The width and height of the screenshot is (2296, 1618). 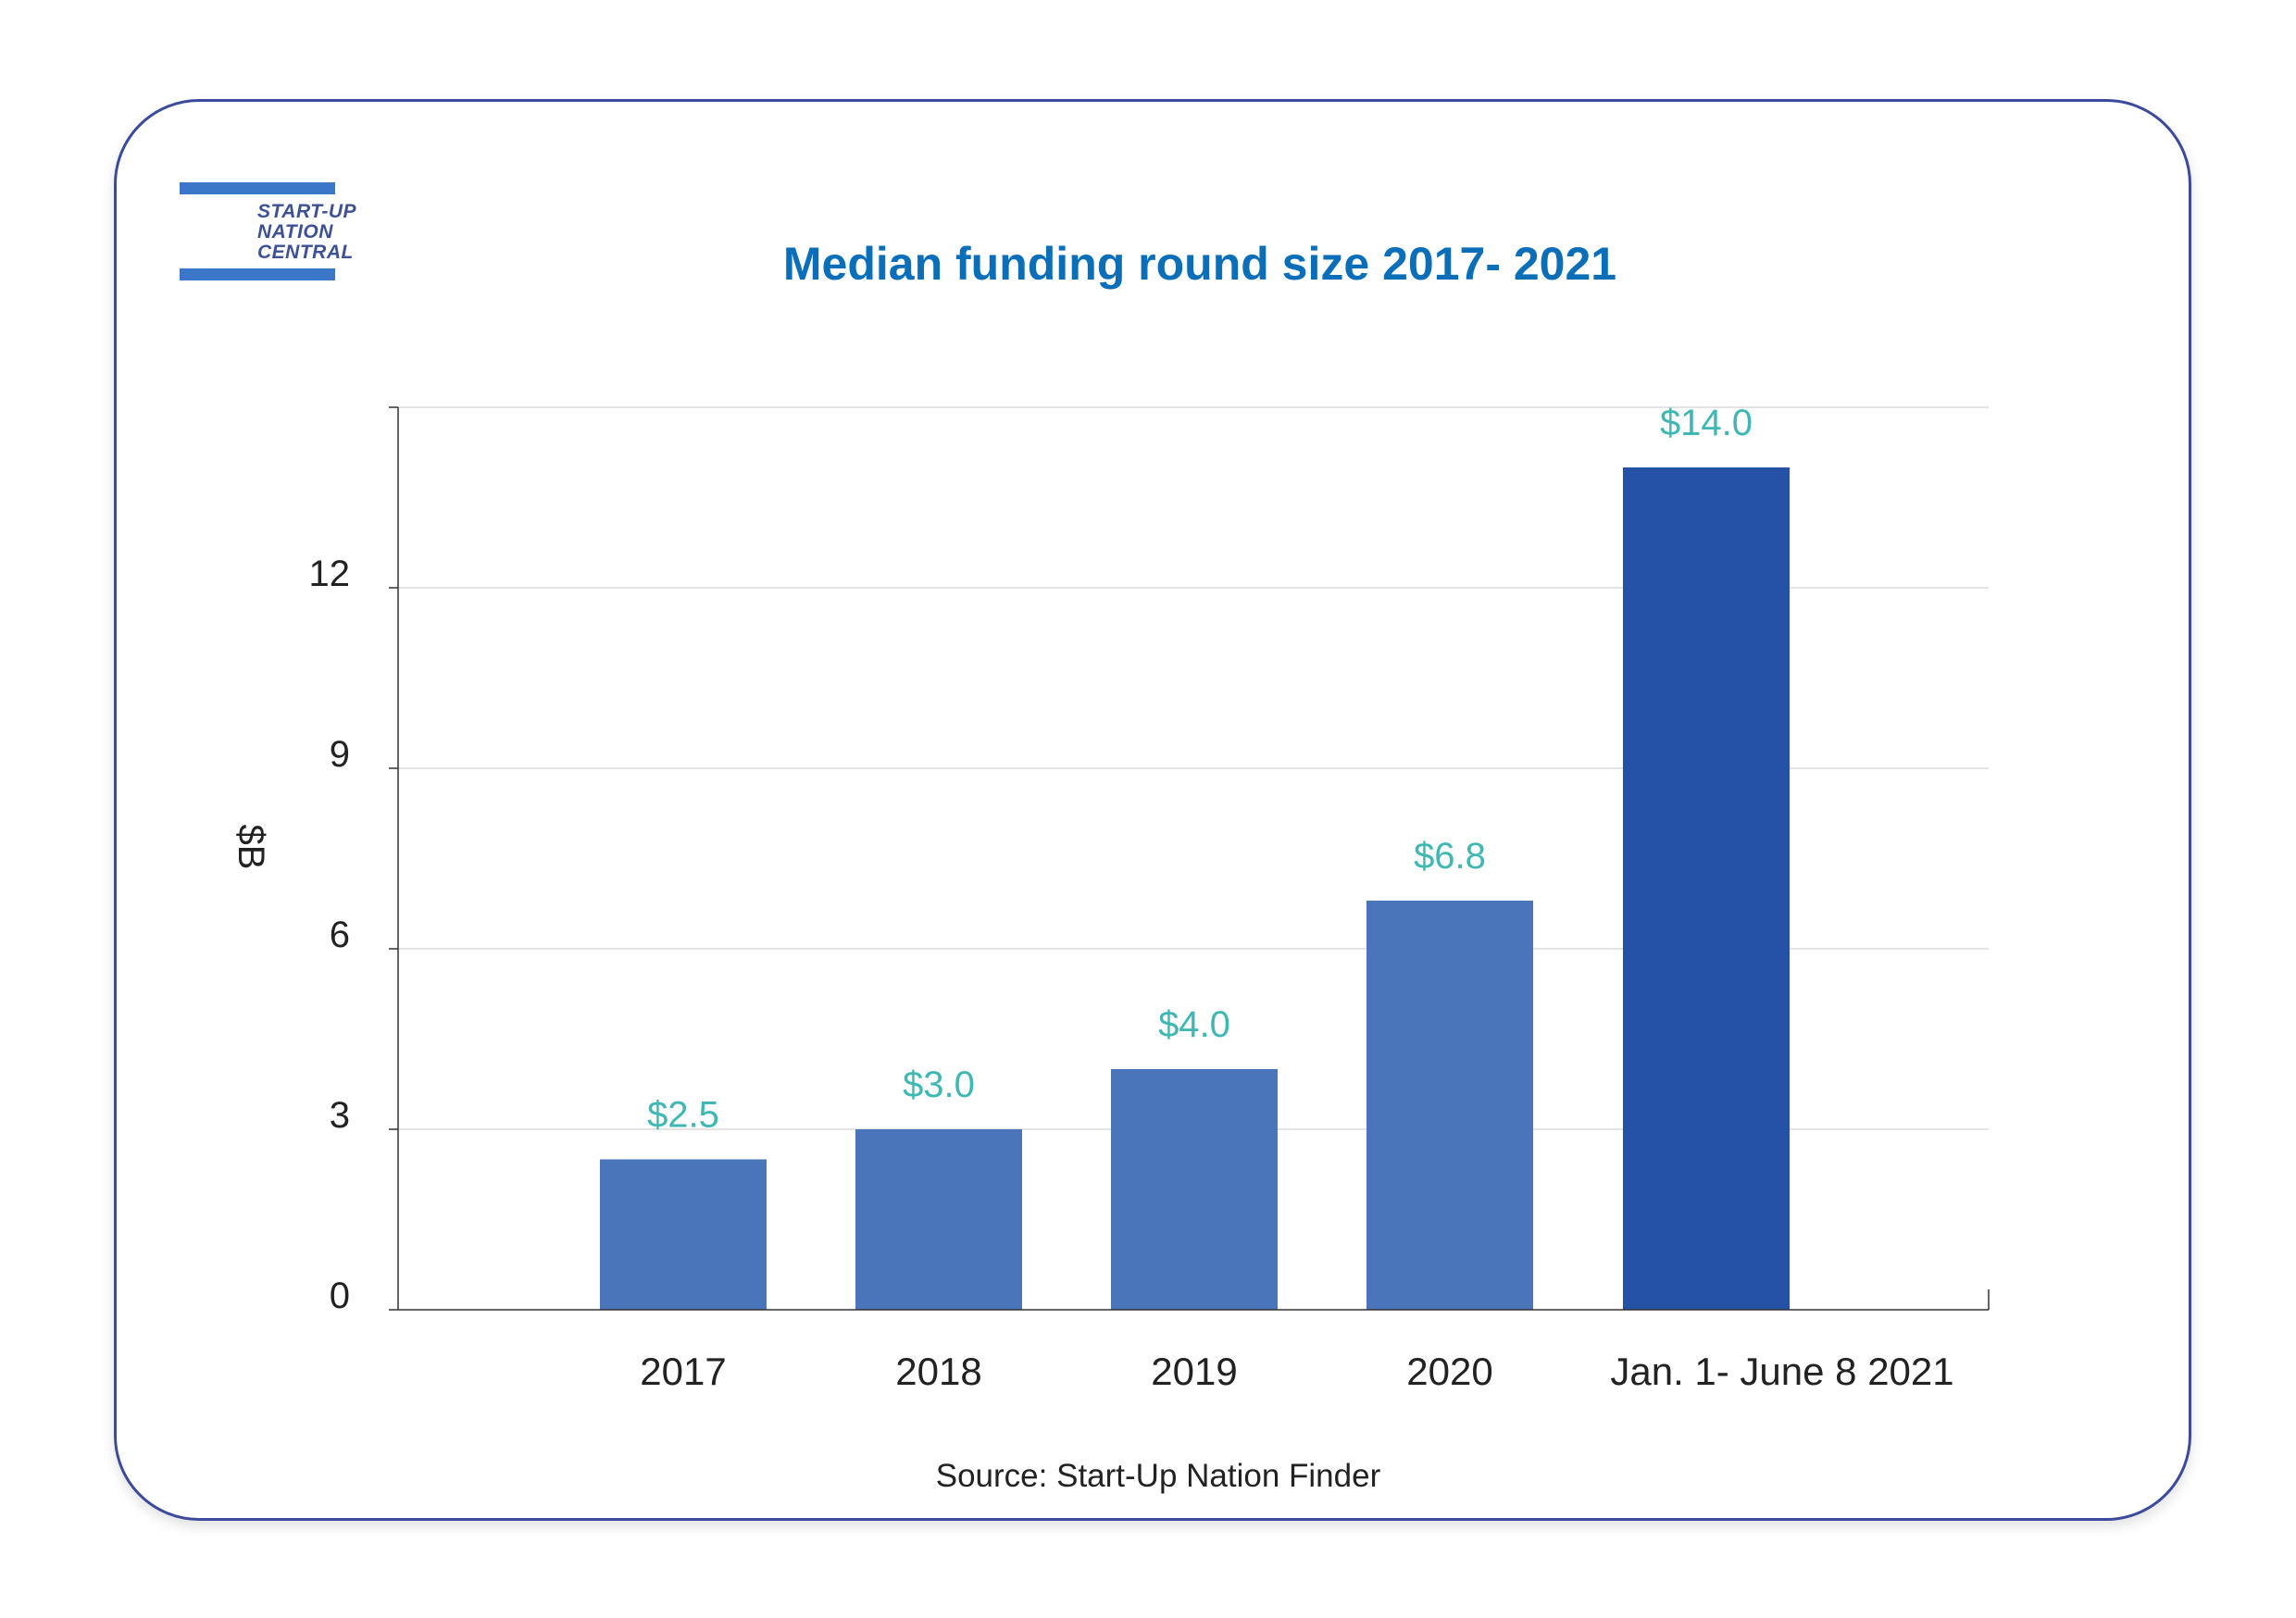 What do you see at coordinates (1706, 423) in the screenshot?
I see `data-label: $14.0` at bounding box center [1706, 423].